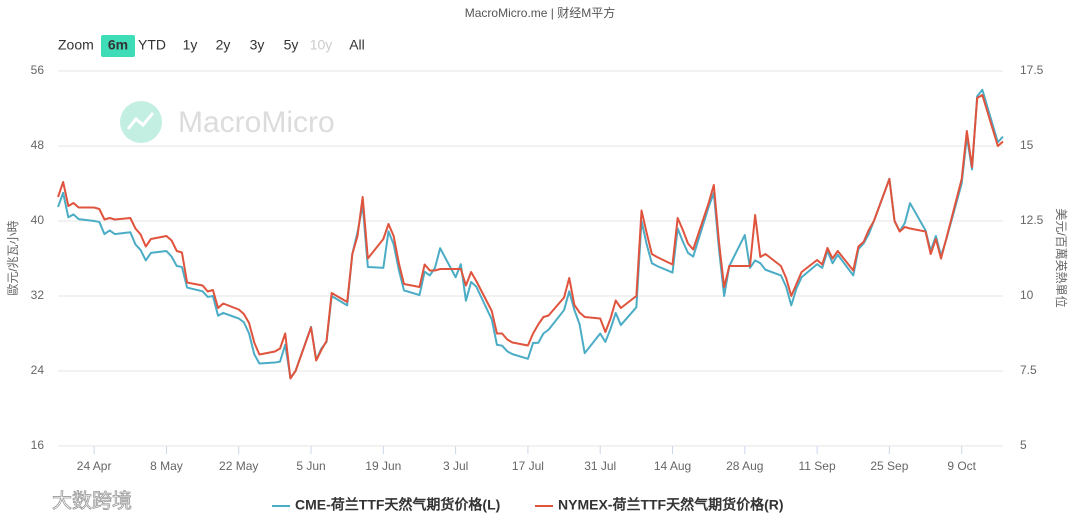 The width and height of the screenshot is (1080, 523). Describe the element at coordinates (383, 466) in the screenshot. I see `x-tick-label: 19 Jun` at that location.